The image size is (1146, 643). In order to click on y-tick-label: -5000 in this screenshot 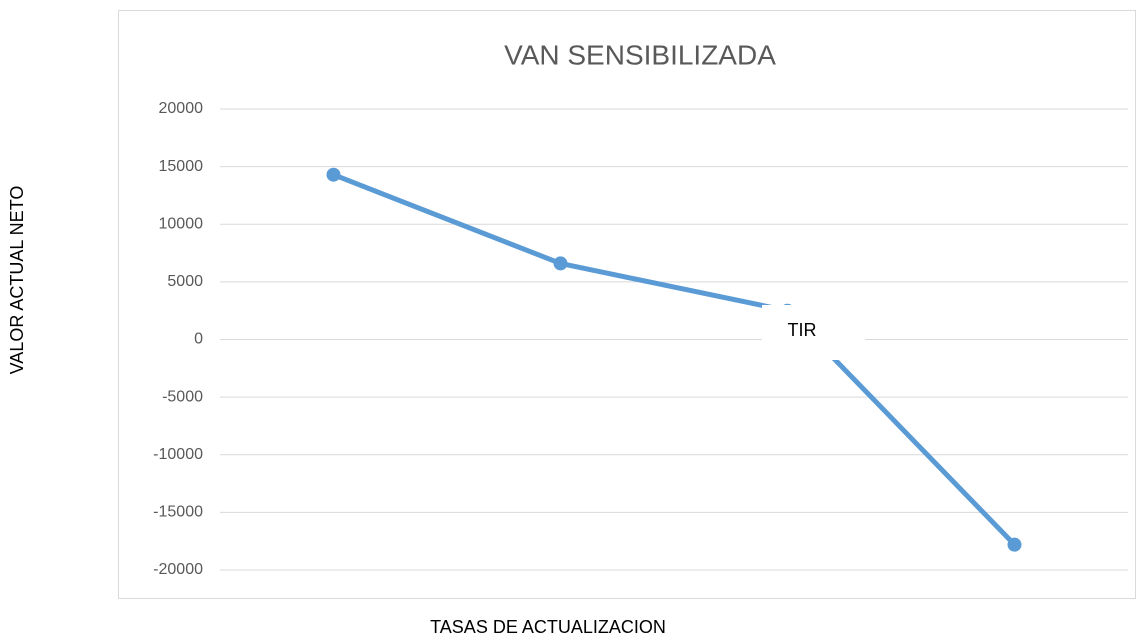, I will do `click(182, 396)`.